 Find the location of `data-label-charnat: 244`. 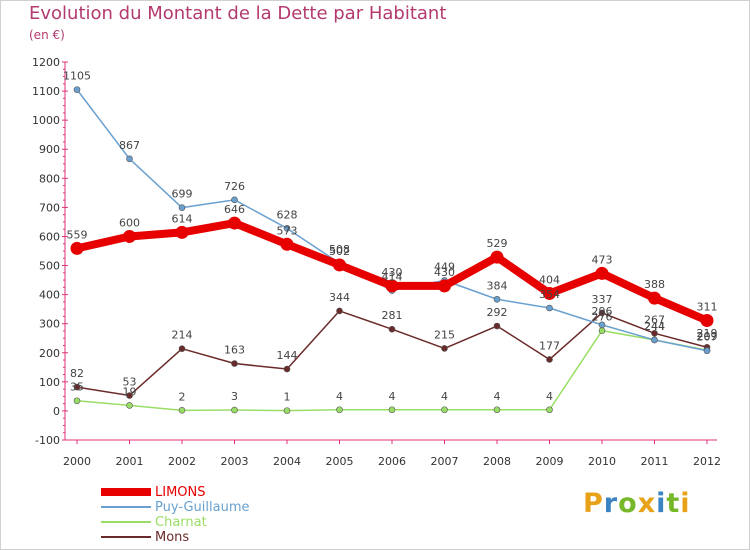

data-label-charnat: 244 is located at coordinates (654, 326).